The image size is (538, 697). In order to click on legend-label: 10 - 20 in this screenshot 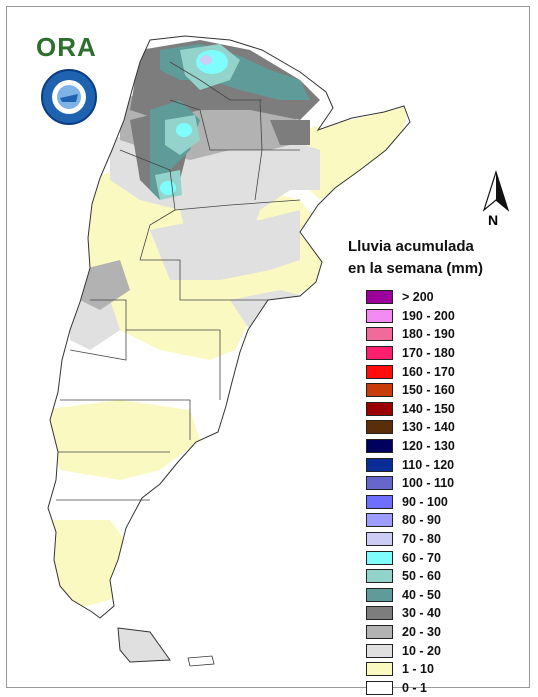, I will do `click(421, 650)`.